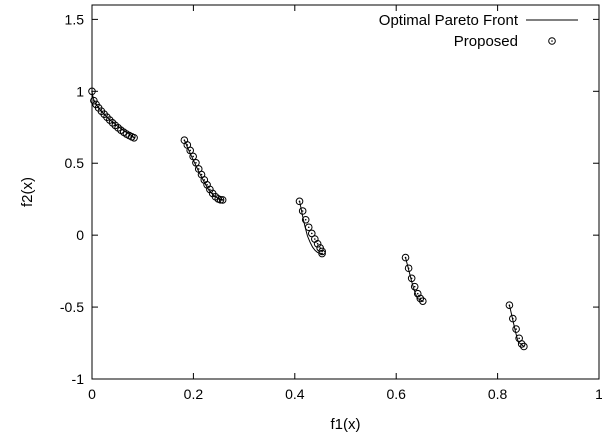 This screenshot has width=602, height=437. I want to click on y-tick-label-2: 0, so click(80, 235).